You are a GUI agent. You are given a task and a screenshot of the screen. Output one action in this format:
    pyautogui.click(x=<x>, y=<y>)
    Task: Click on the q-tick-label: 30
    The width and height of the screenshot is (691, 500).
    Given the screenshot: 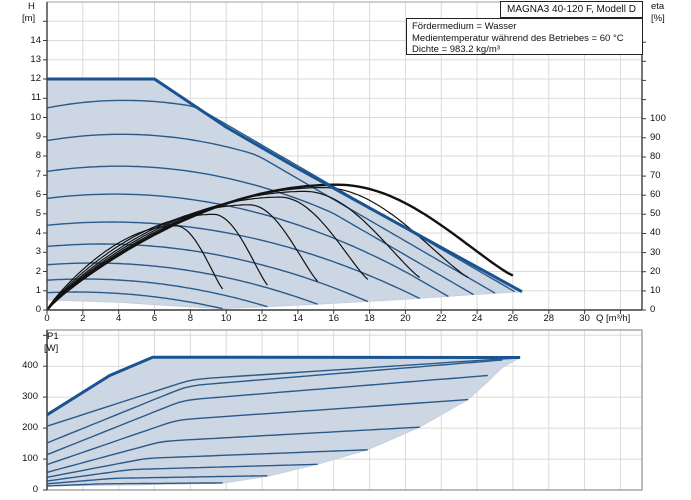 What is the action you would take?
    pyautogui.click(x=584, y=318)
    